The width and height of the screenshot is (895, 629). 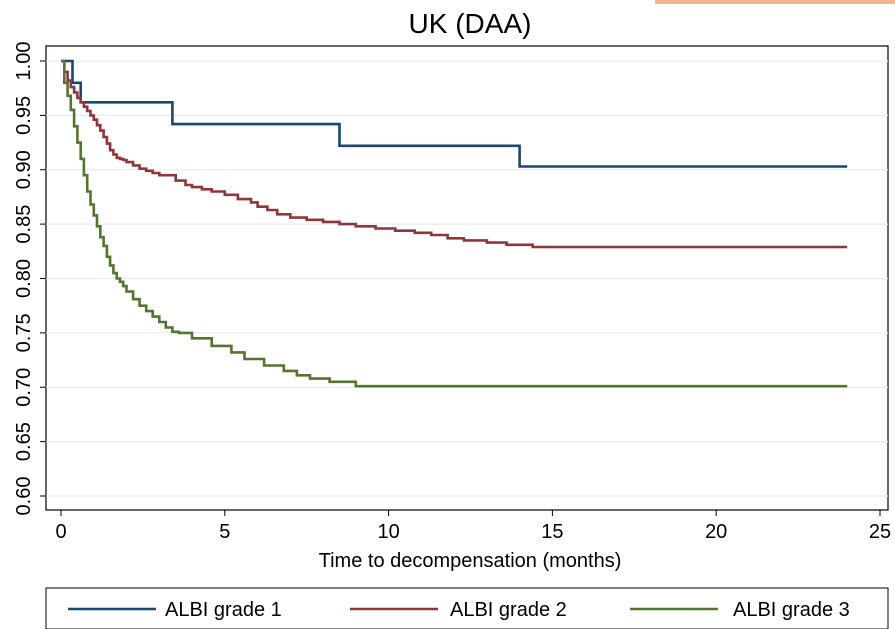 I want to click on x-tick-label: 20, so click(x=716, y=532).